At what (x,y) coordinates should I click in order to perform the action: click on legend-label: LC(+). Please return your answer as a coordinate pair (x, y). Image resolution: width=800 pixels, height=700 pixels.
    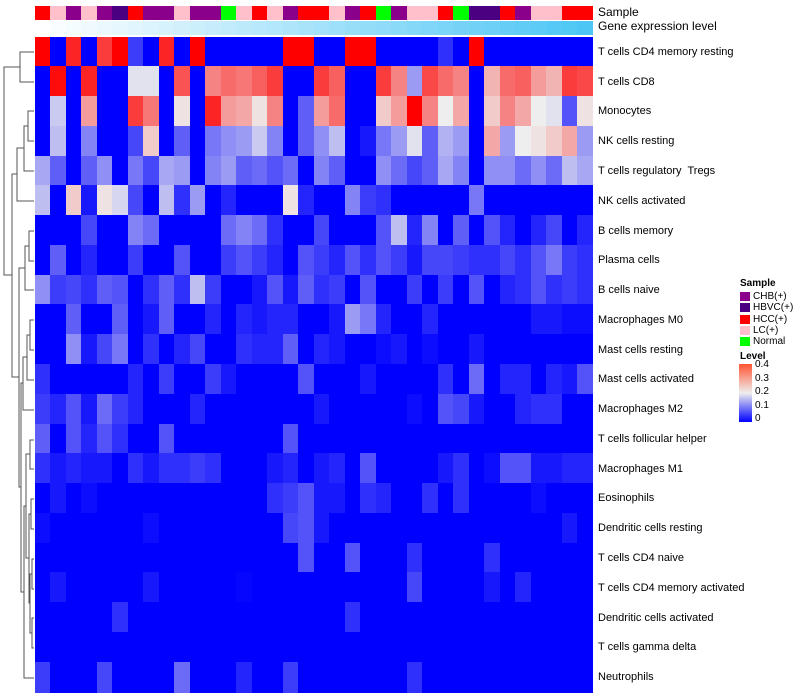
    Looking at the image, I should click on (766, 330).